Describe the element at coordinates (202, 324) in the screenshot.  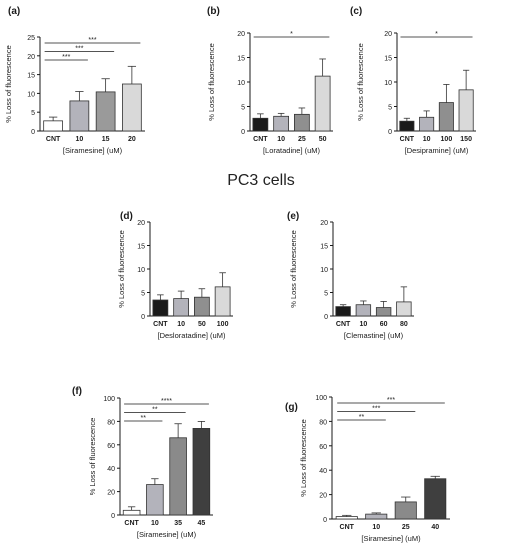
I see `x-tick-label: 50` at that location.